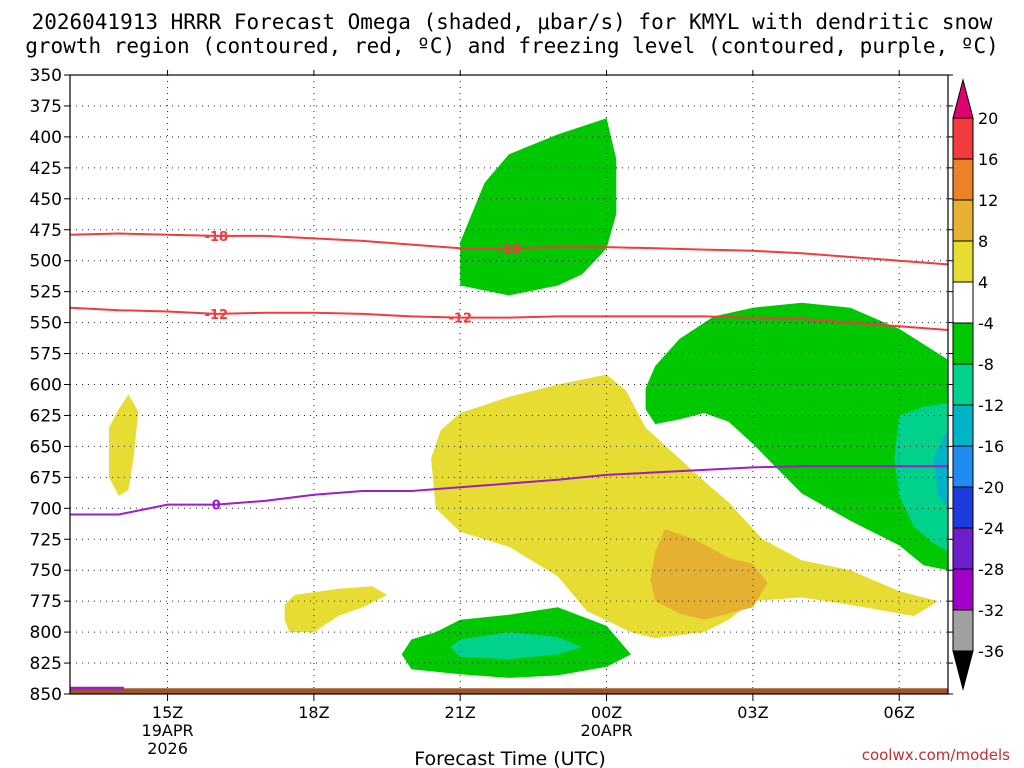 The height and width of the screenshot is (768, 1024). Describe the element at coordinates (46, 138) in the screenshot. I see `y-tick-label: 400` at that location.